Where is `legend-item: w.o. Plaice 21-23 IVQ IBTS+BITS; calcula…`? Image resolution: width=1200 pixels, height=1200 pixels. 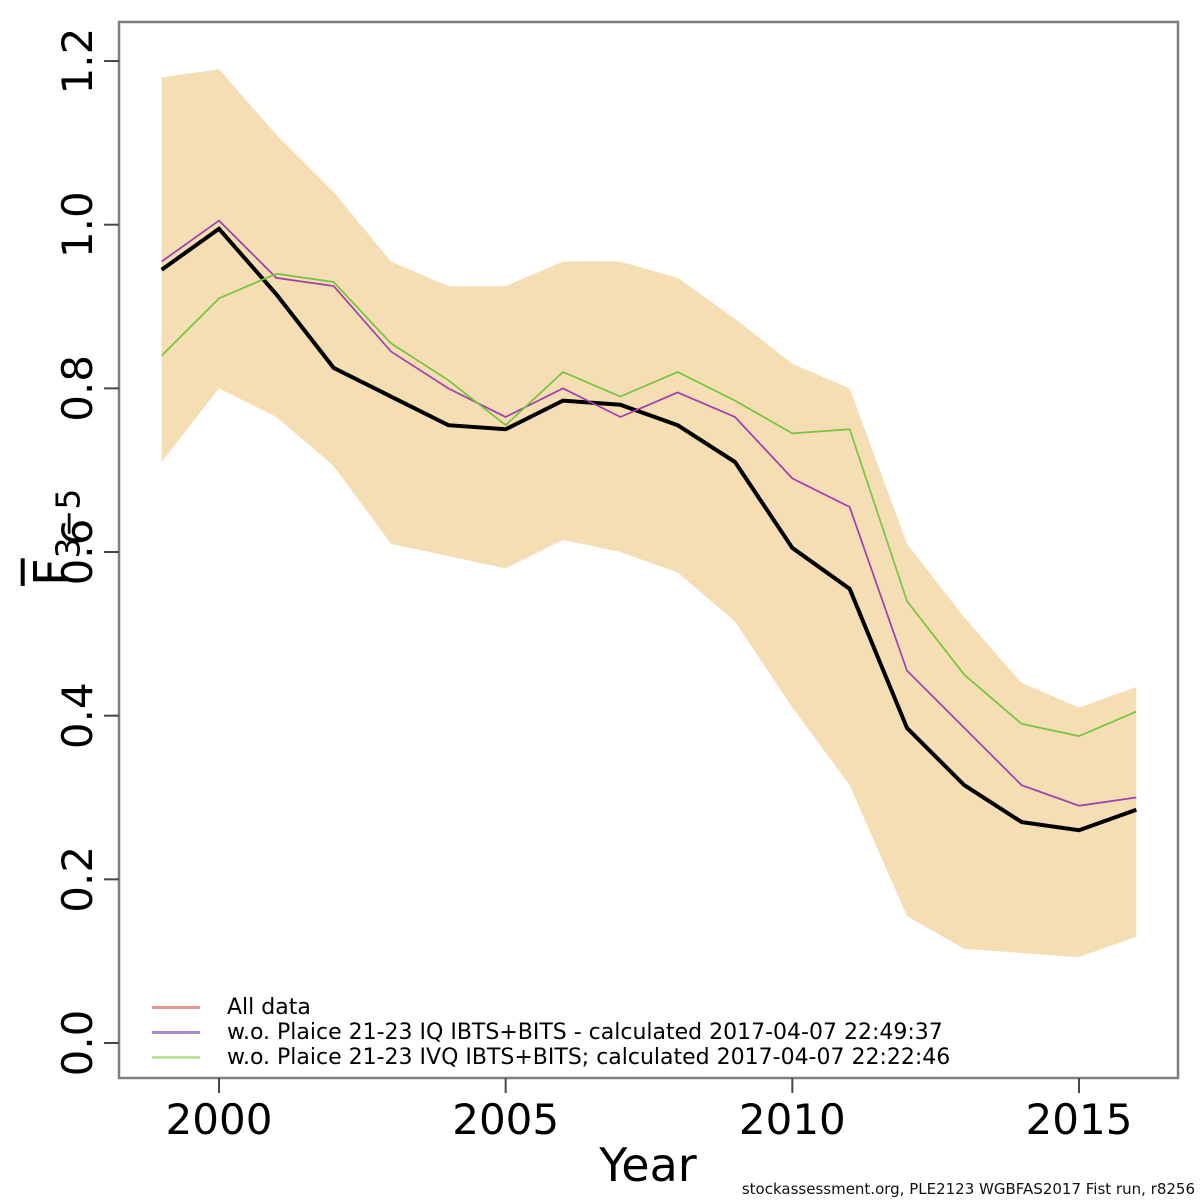 legend-item: w.o. Plaice 21-23 IVQ IBTS+BITS; calcula… is located at coordinates (551, 1057).